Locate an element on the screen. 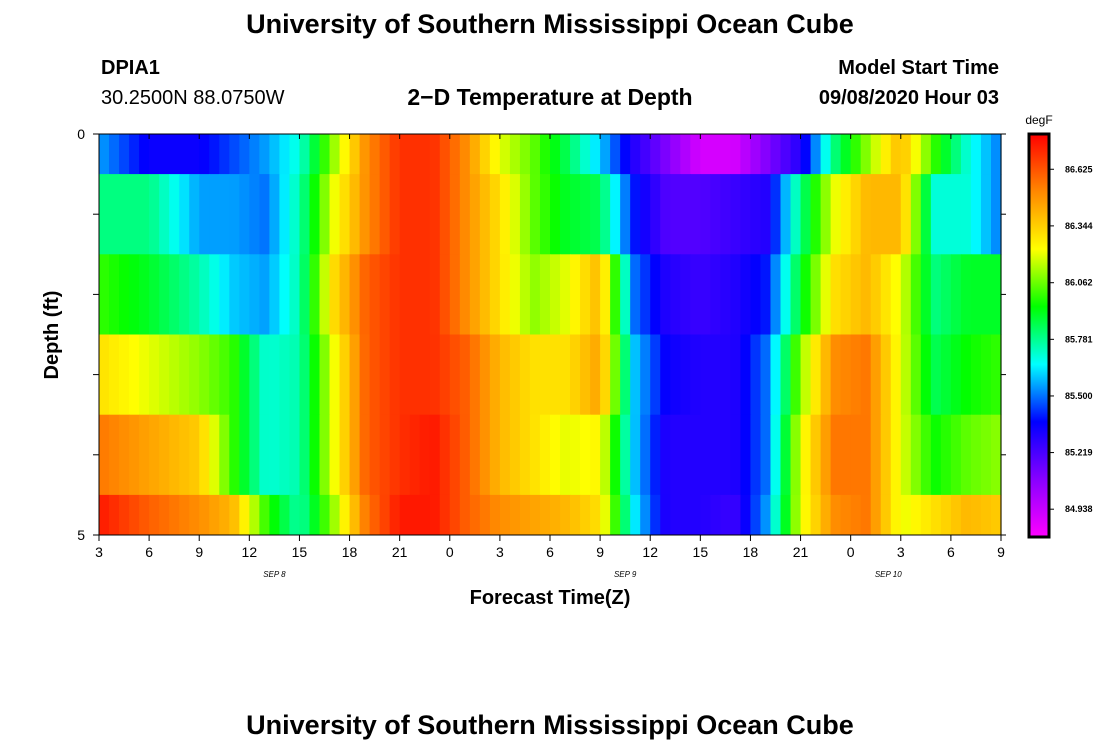  x-tick-label: 0 is located at coordinates (851, 552).